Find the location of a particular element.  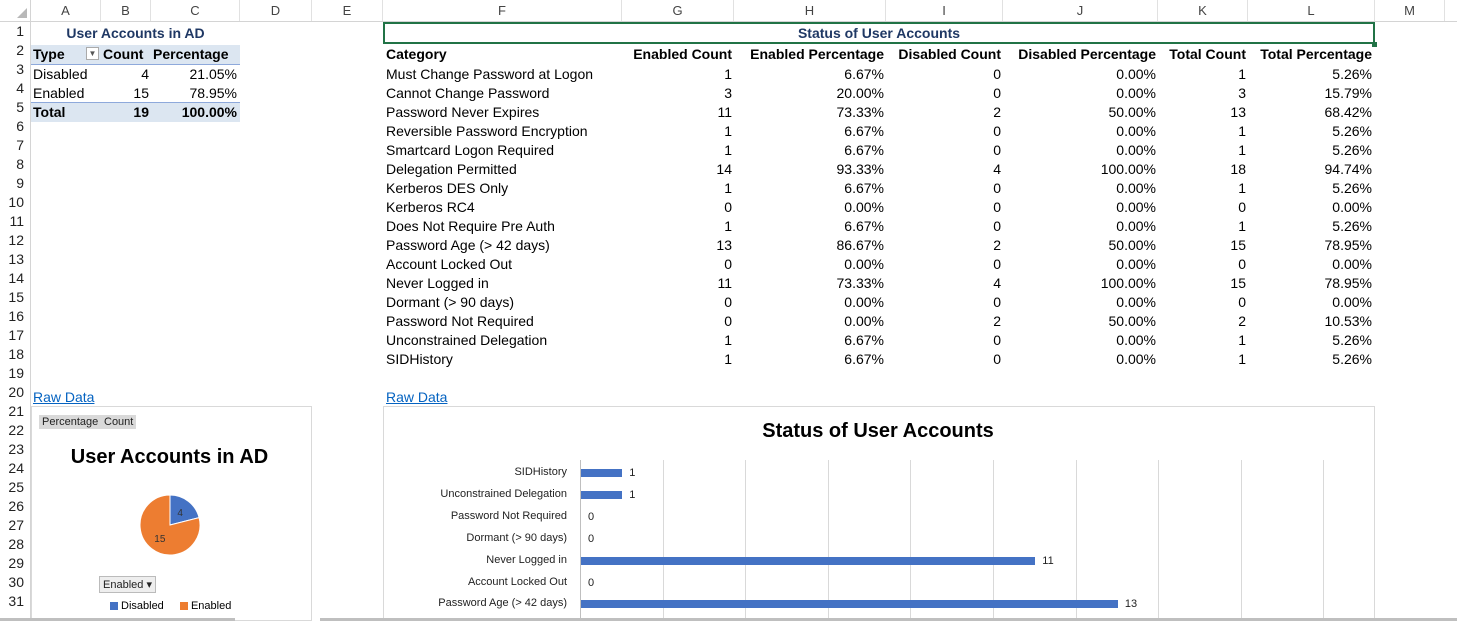

status-cell: Password Age (> 42 days) is located at coordinates (468, 245).